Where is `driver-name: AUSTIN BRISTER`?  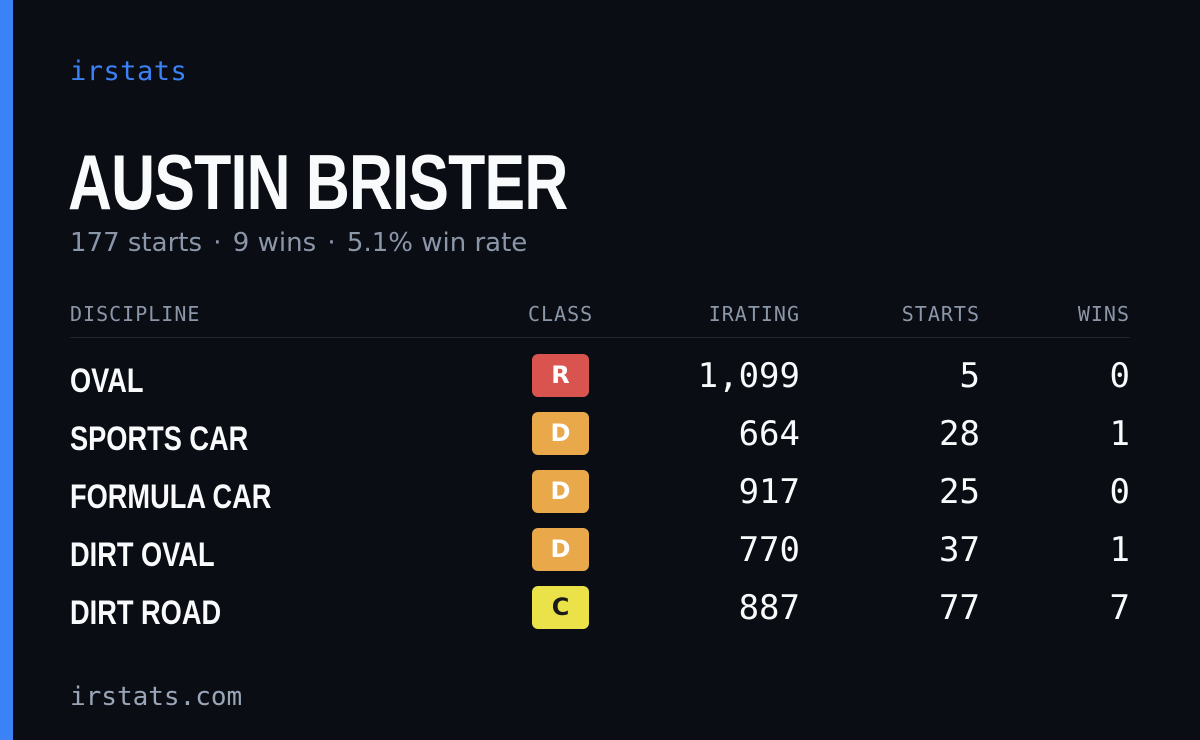
driver-name: AUSTIN BRISTER is located at coordinates (318, 182).